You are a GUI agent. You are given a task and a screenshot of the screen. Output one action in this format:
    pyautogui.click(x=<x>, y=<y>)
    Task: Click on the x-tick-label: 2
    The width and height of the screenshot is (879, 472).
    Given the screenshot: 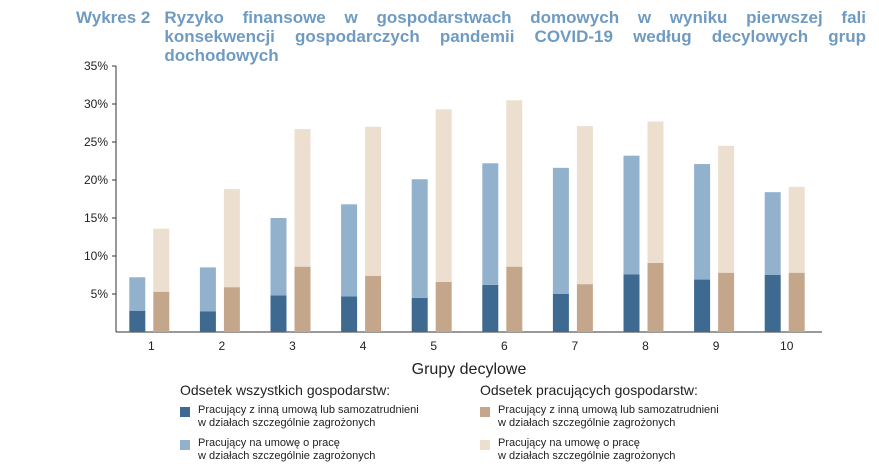 What is the action you would take?
    pyautogui.click(x=222, y=346)
    